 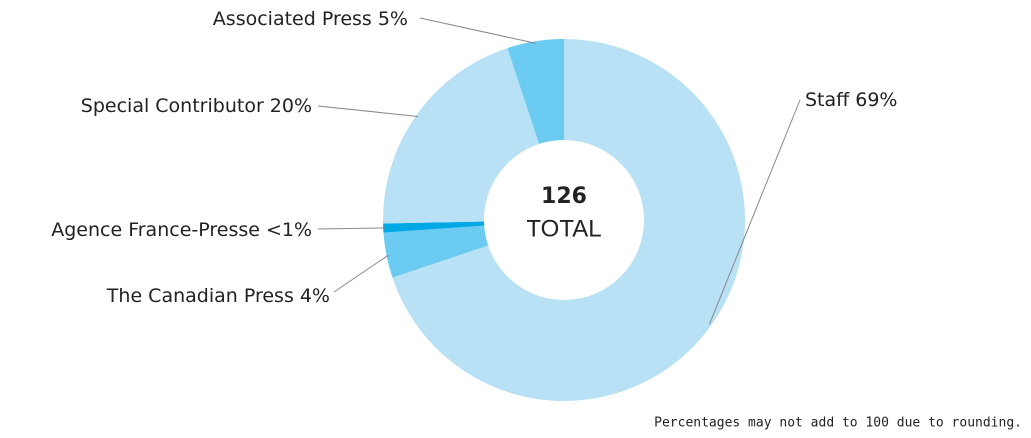 I want to click on slice-name: Special Contributor, so click(x=172, y=106).